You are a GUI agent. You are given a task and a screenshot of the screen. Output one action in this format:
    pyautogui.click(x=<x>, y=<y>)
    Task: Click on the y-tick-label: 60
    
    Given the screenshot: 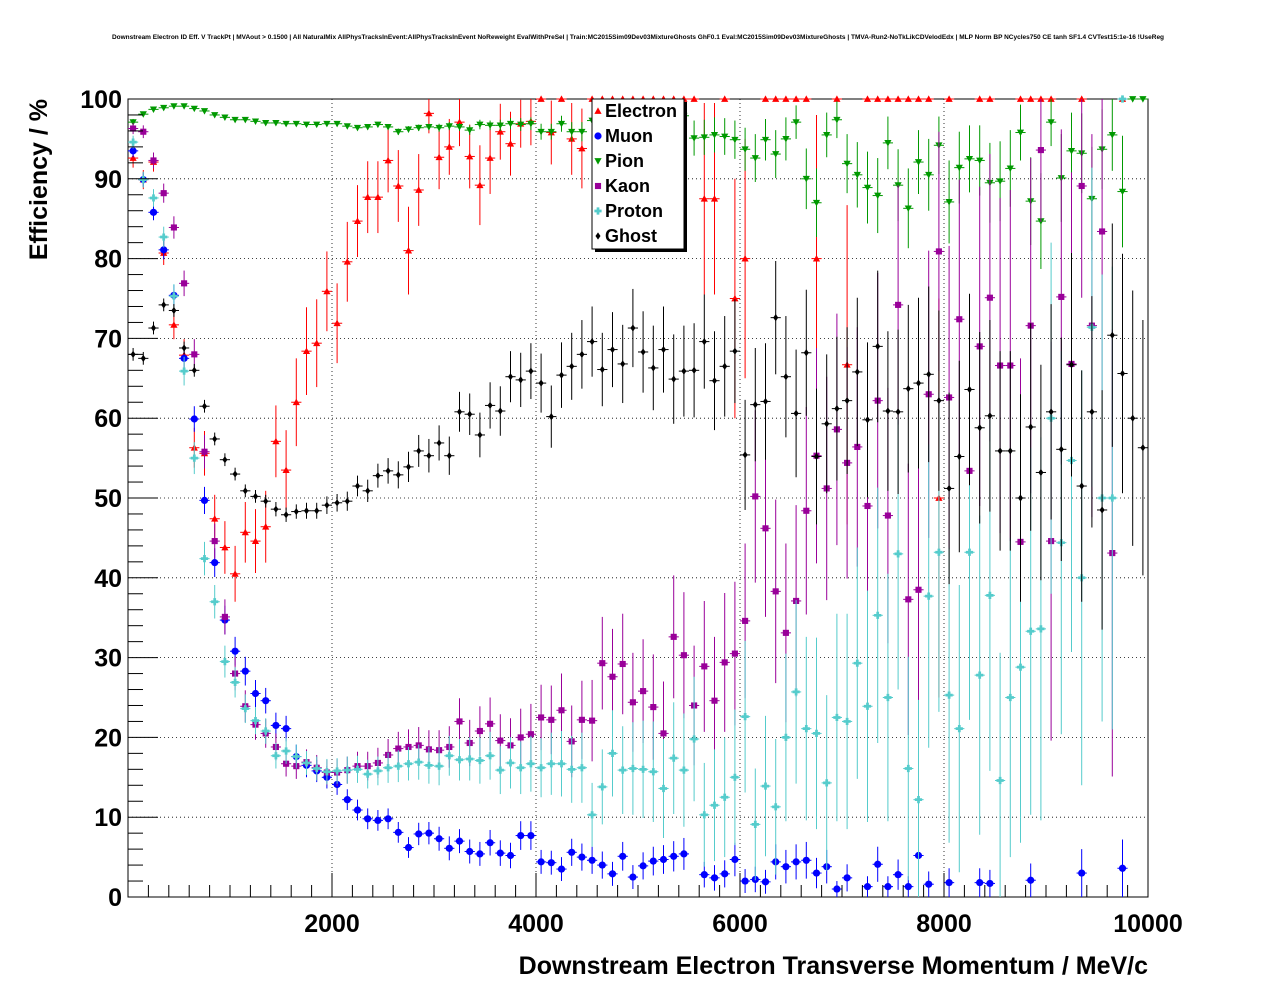 What is the action you would take?
    pyautogui.click(x=108, y=419)
    